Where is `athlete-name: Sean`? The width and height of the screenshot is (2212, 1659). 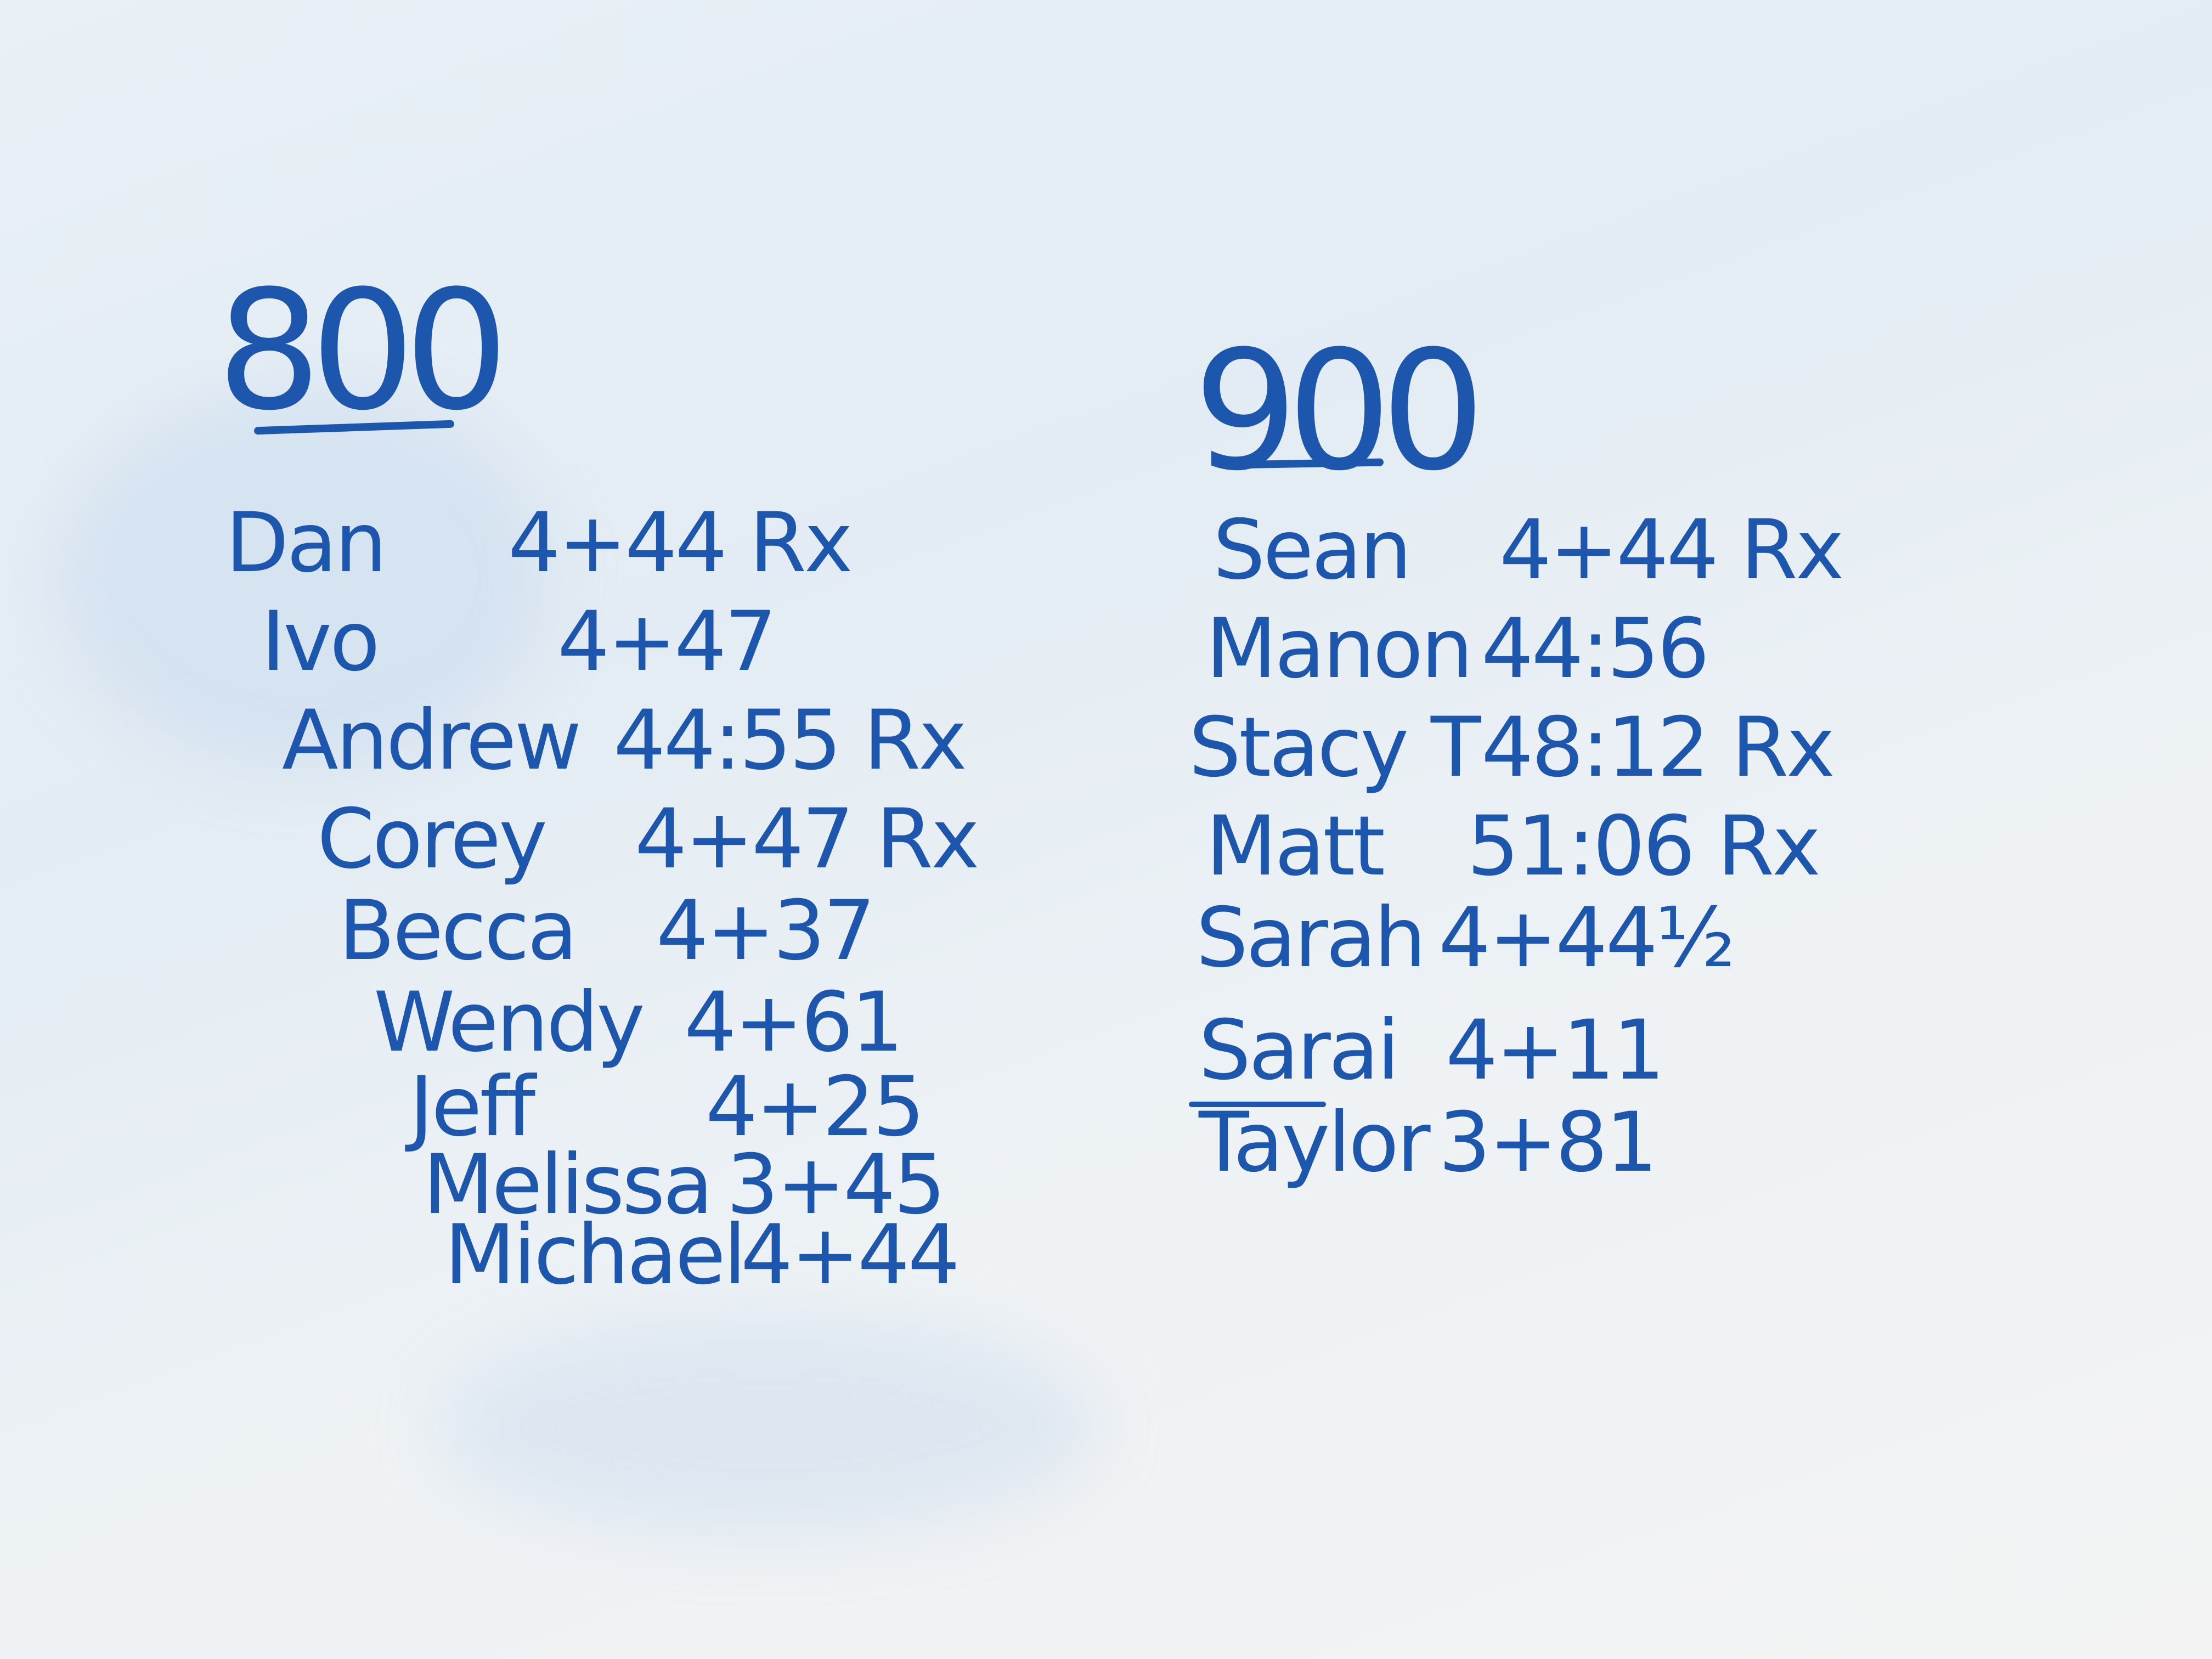
athlete-name: Sean is located at coordinates (1312, 550).